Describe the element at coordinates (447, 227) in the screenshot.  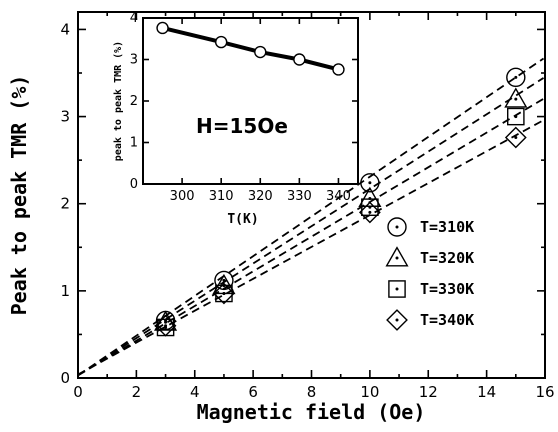
I see `legend-label: T=310K` at that location.